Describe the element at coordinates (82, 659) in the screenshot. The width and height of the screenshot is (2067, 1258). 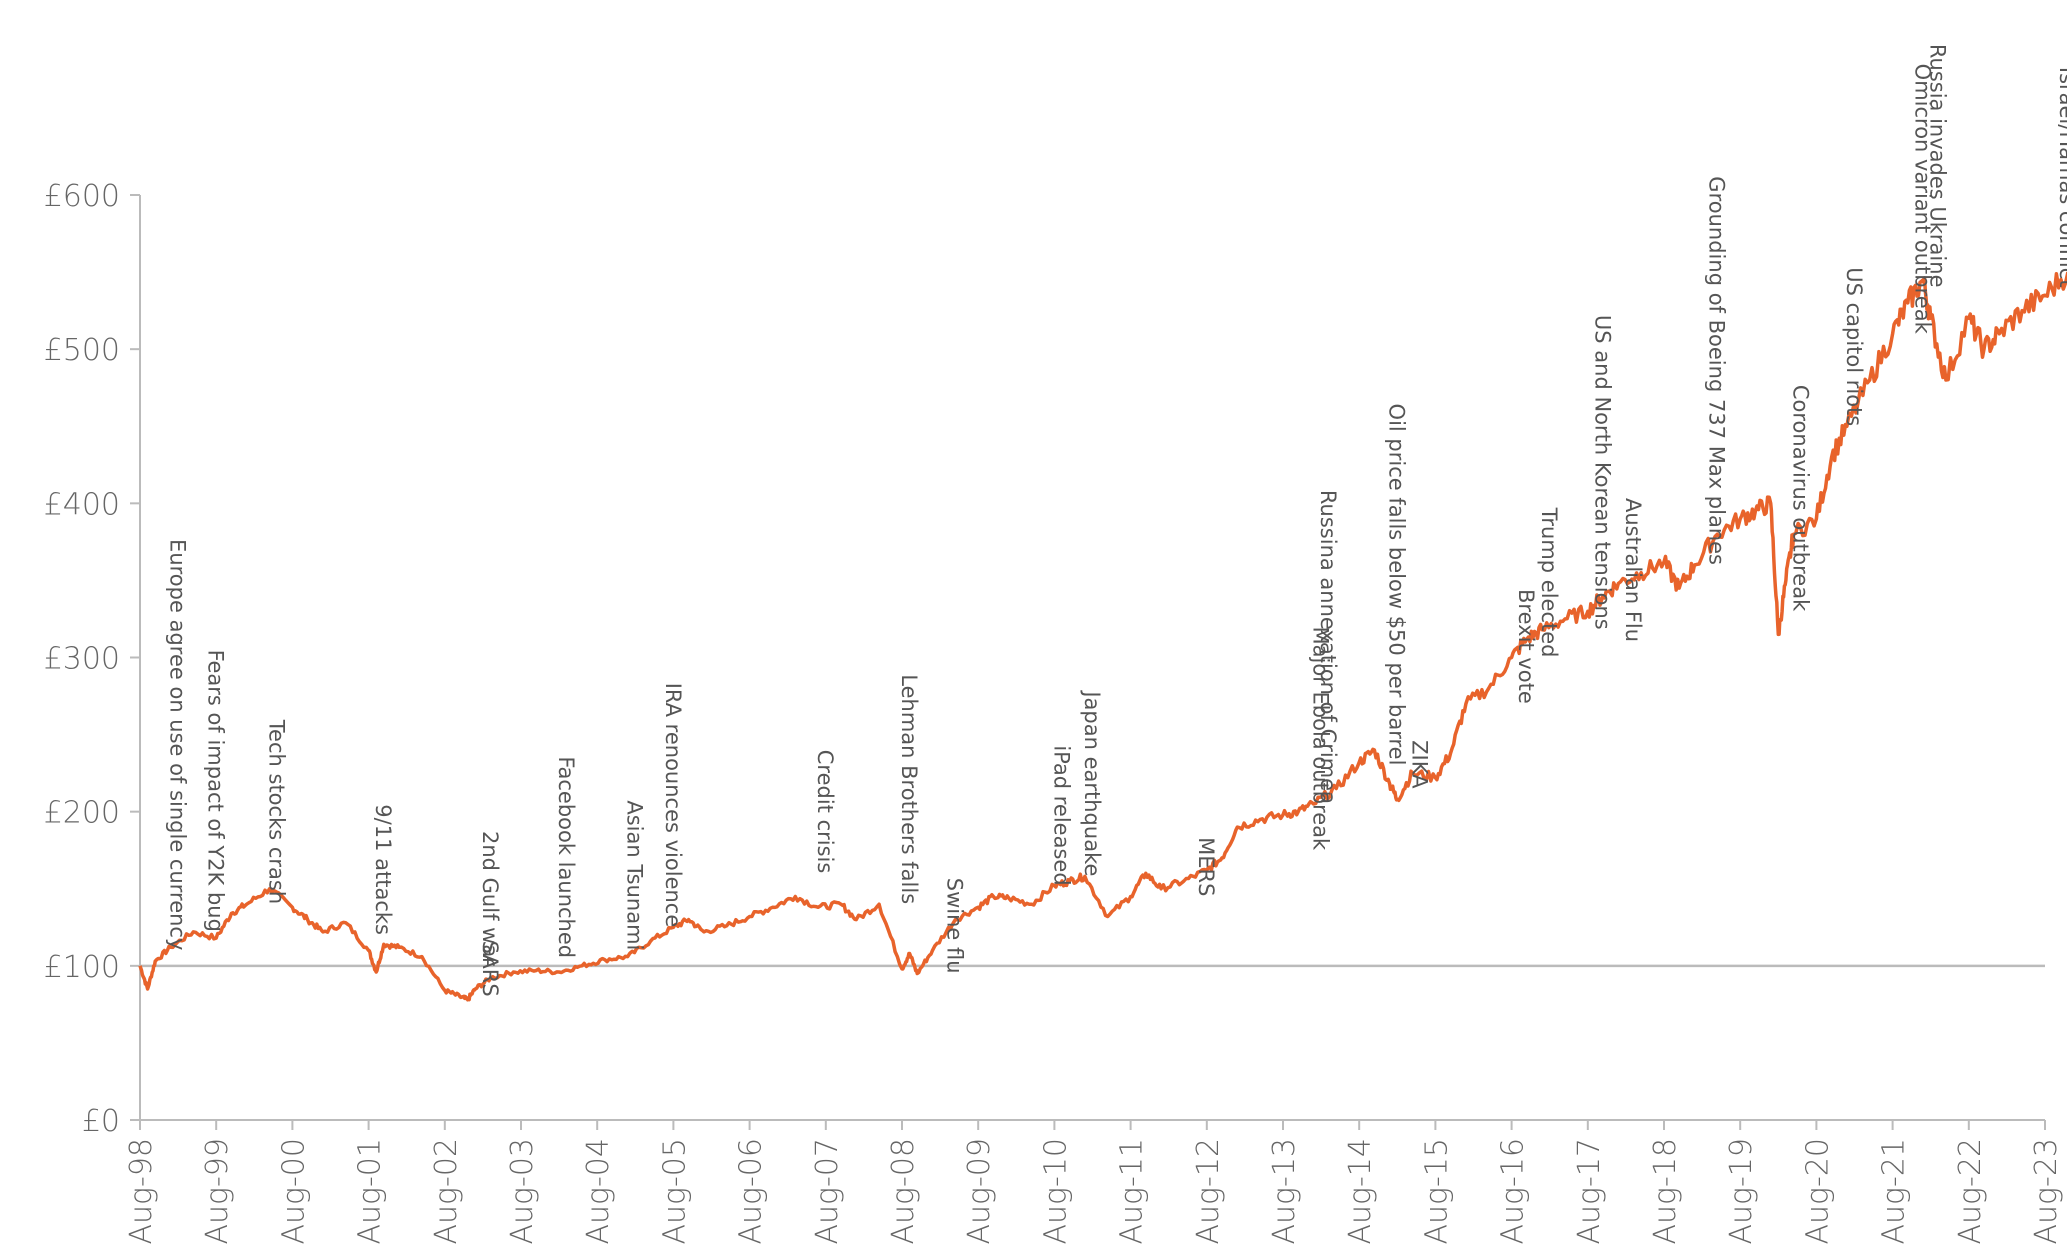
I see `y-tick-label: £300` at that location.